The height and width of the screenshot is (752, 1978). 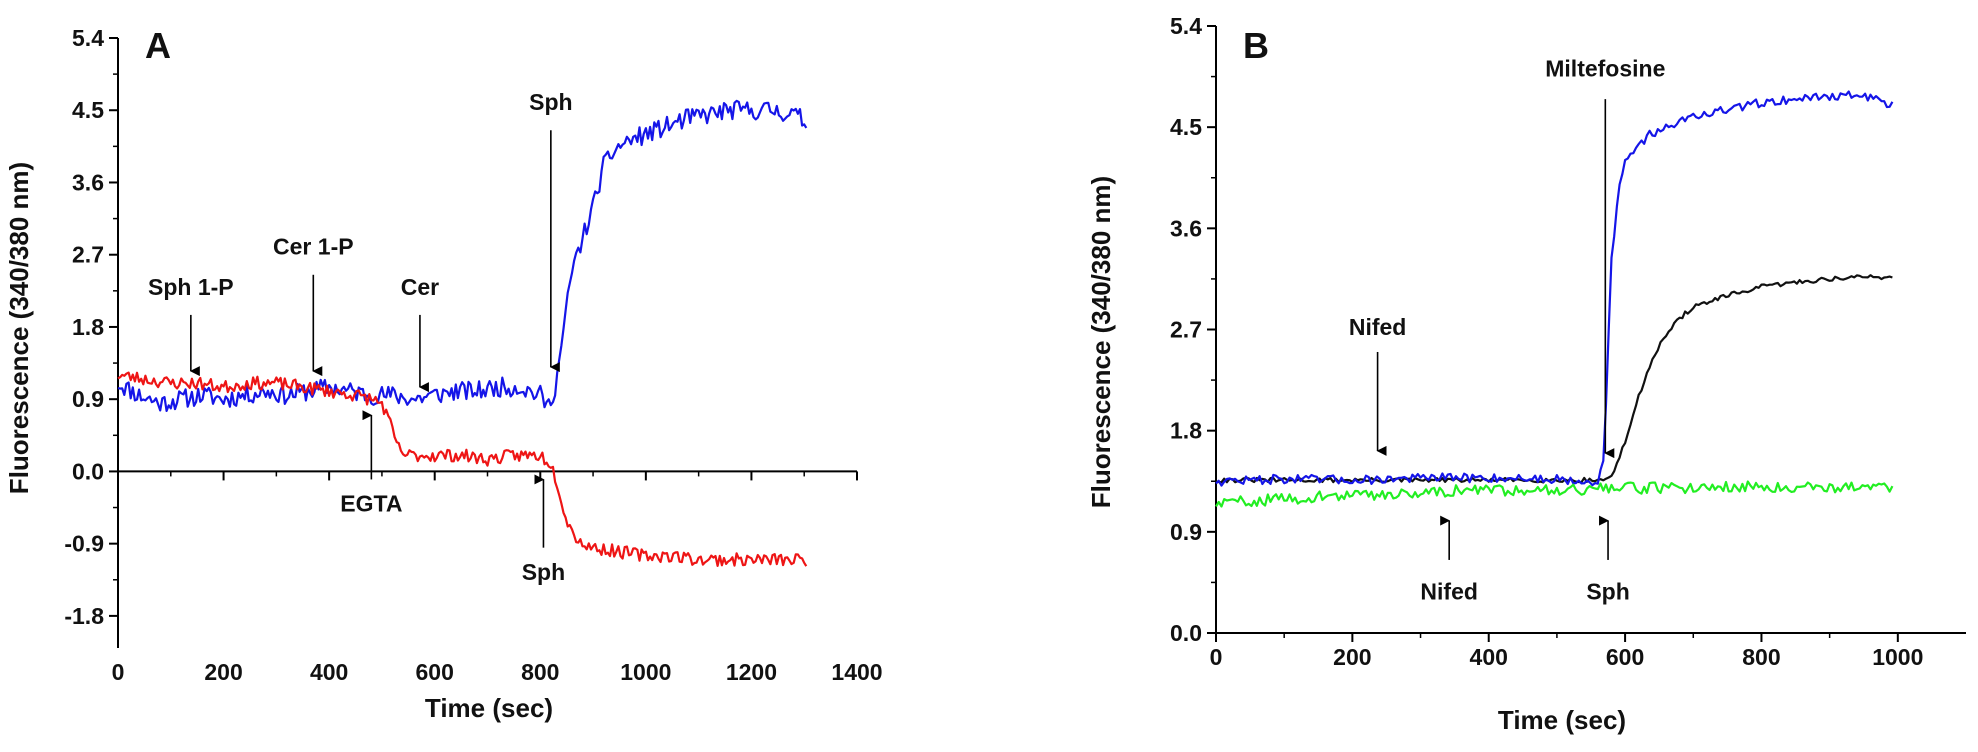 What do you see at coordinates (313, 247) in the screenshot?
I see `annotation-label: Cer 1-P` at bounding box center [313, 247].